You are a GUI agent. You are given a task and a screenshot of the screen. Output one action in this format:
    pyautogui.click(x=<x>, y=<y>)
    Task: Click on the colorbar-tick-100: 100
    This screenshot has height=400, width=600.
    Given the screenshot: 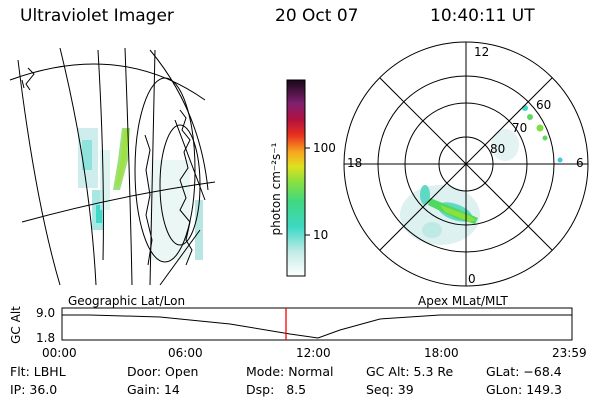 What is the action you would take?
    pyautogui.click(x=324, y=148)
    